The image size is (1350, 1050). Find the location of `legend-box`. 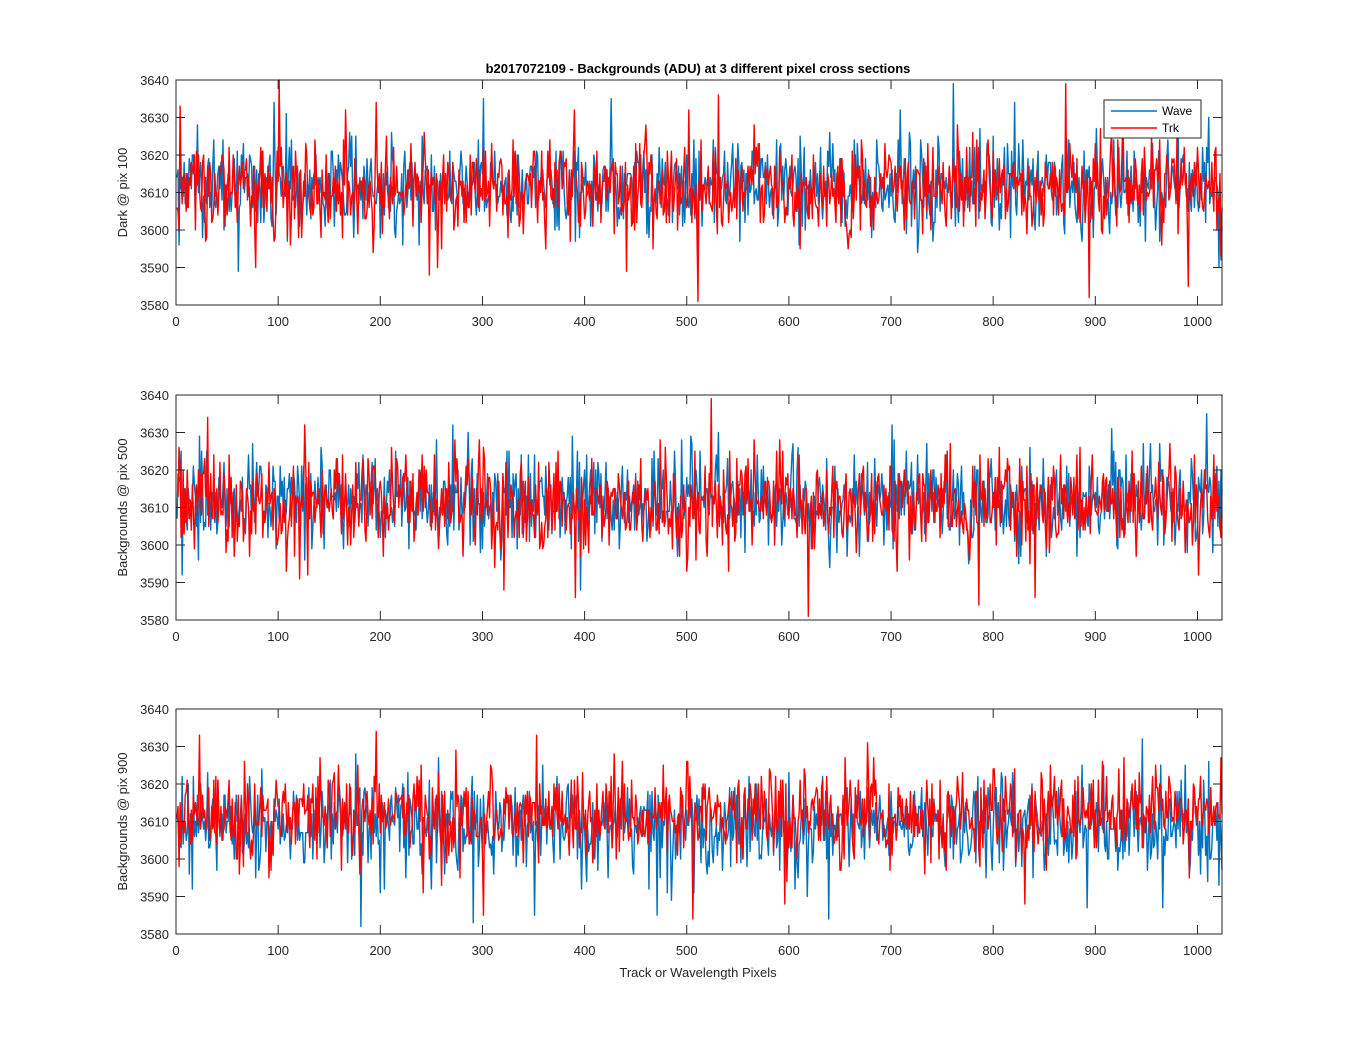

legend-box is located at coordinates (1152, 119).